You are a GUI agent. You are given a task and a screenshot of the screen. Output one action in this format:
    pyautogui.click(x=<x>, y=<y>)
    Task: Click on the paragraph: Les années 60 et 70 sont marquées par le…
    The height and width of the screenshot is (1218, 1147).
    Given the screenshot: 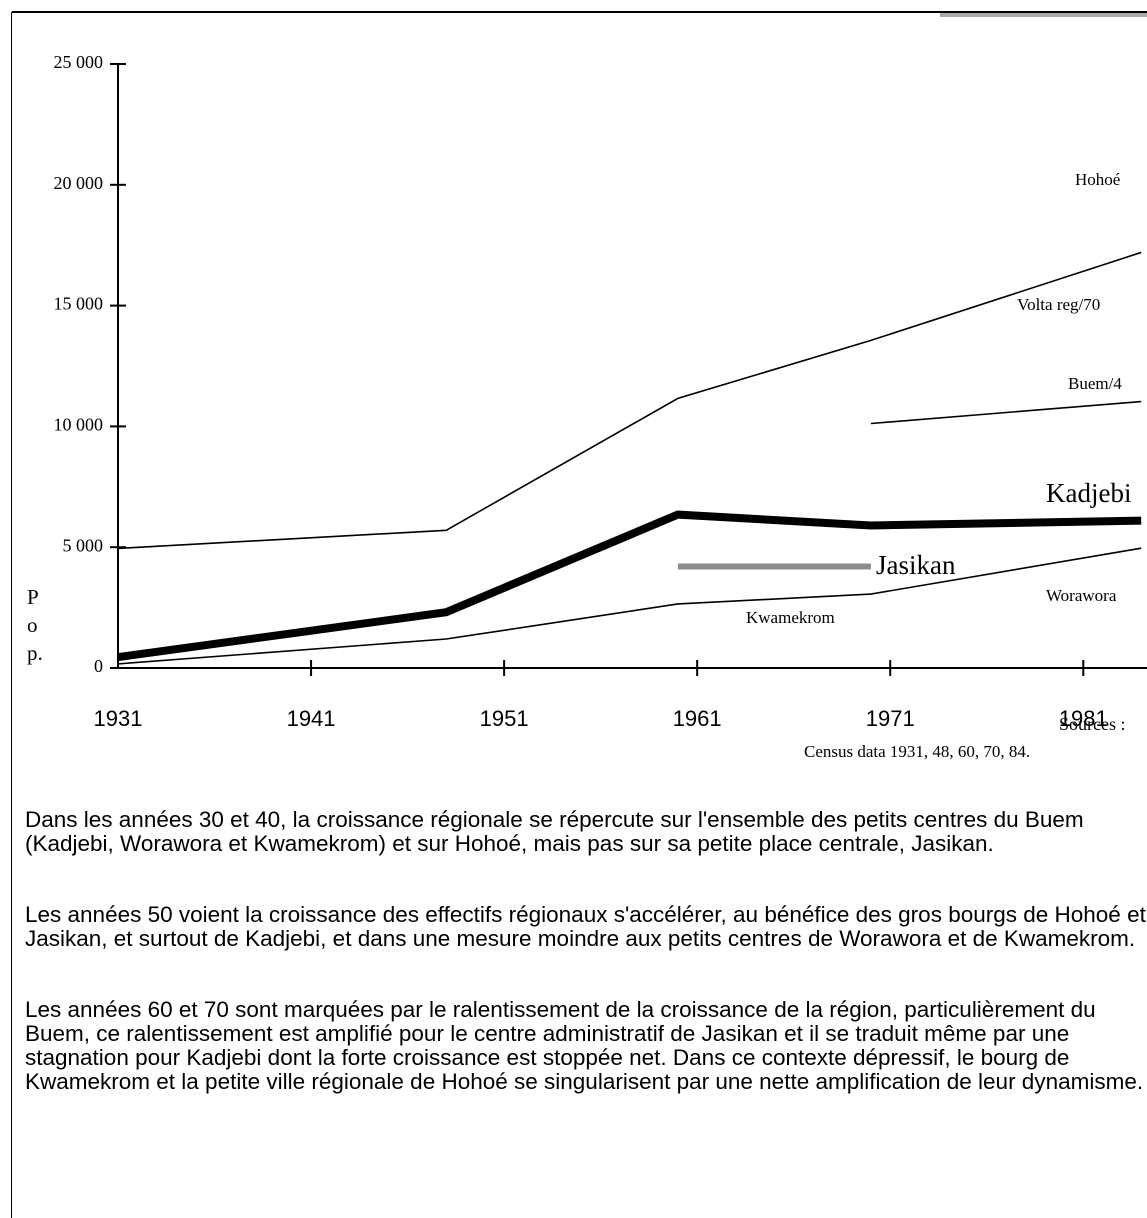 What is the action you would take?
    pyautogui.click(x=584, y=1045)
    